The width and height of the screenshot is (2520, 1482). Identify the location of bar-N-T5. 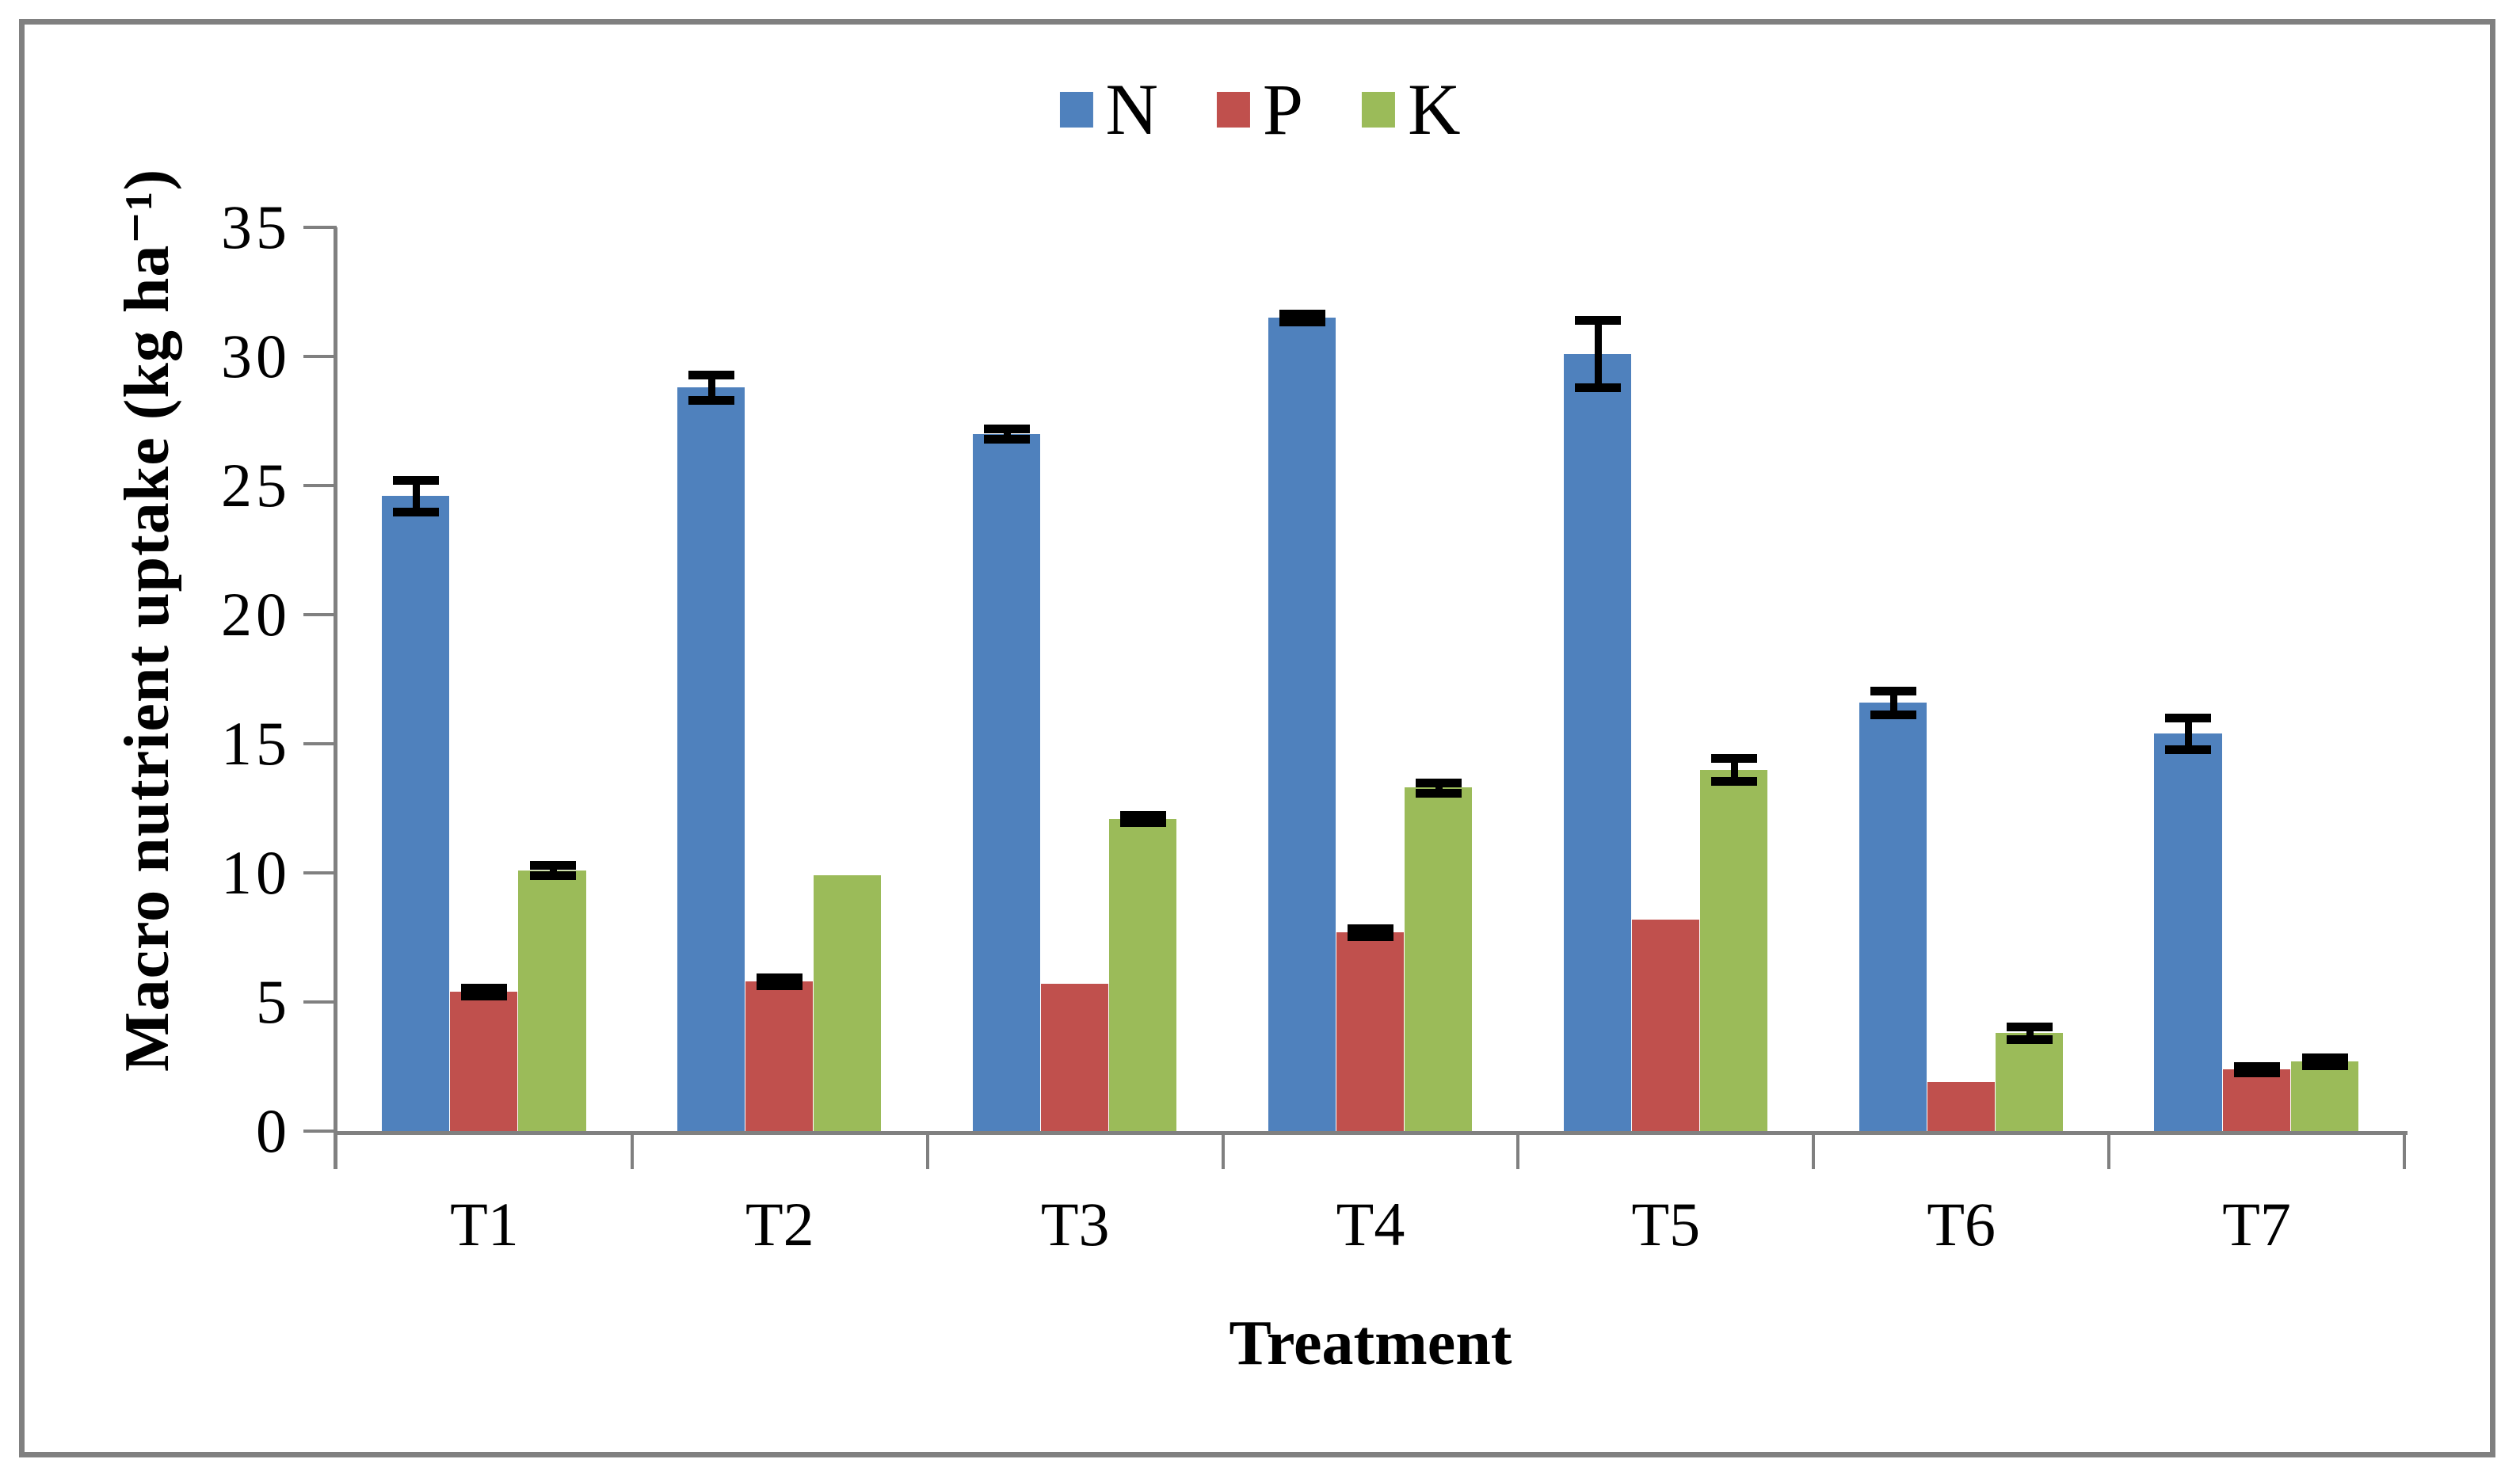
(1597, 742).